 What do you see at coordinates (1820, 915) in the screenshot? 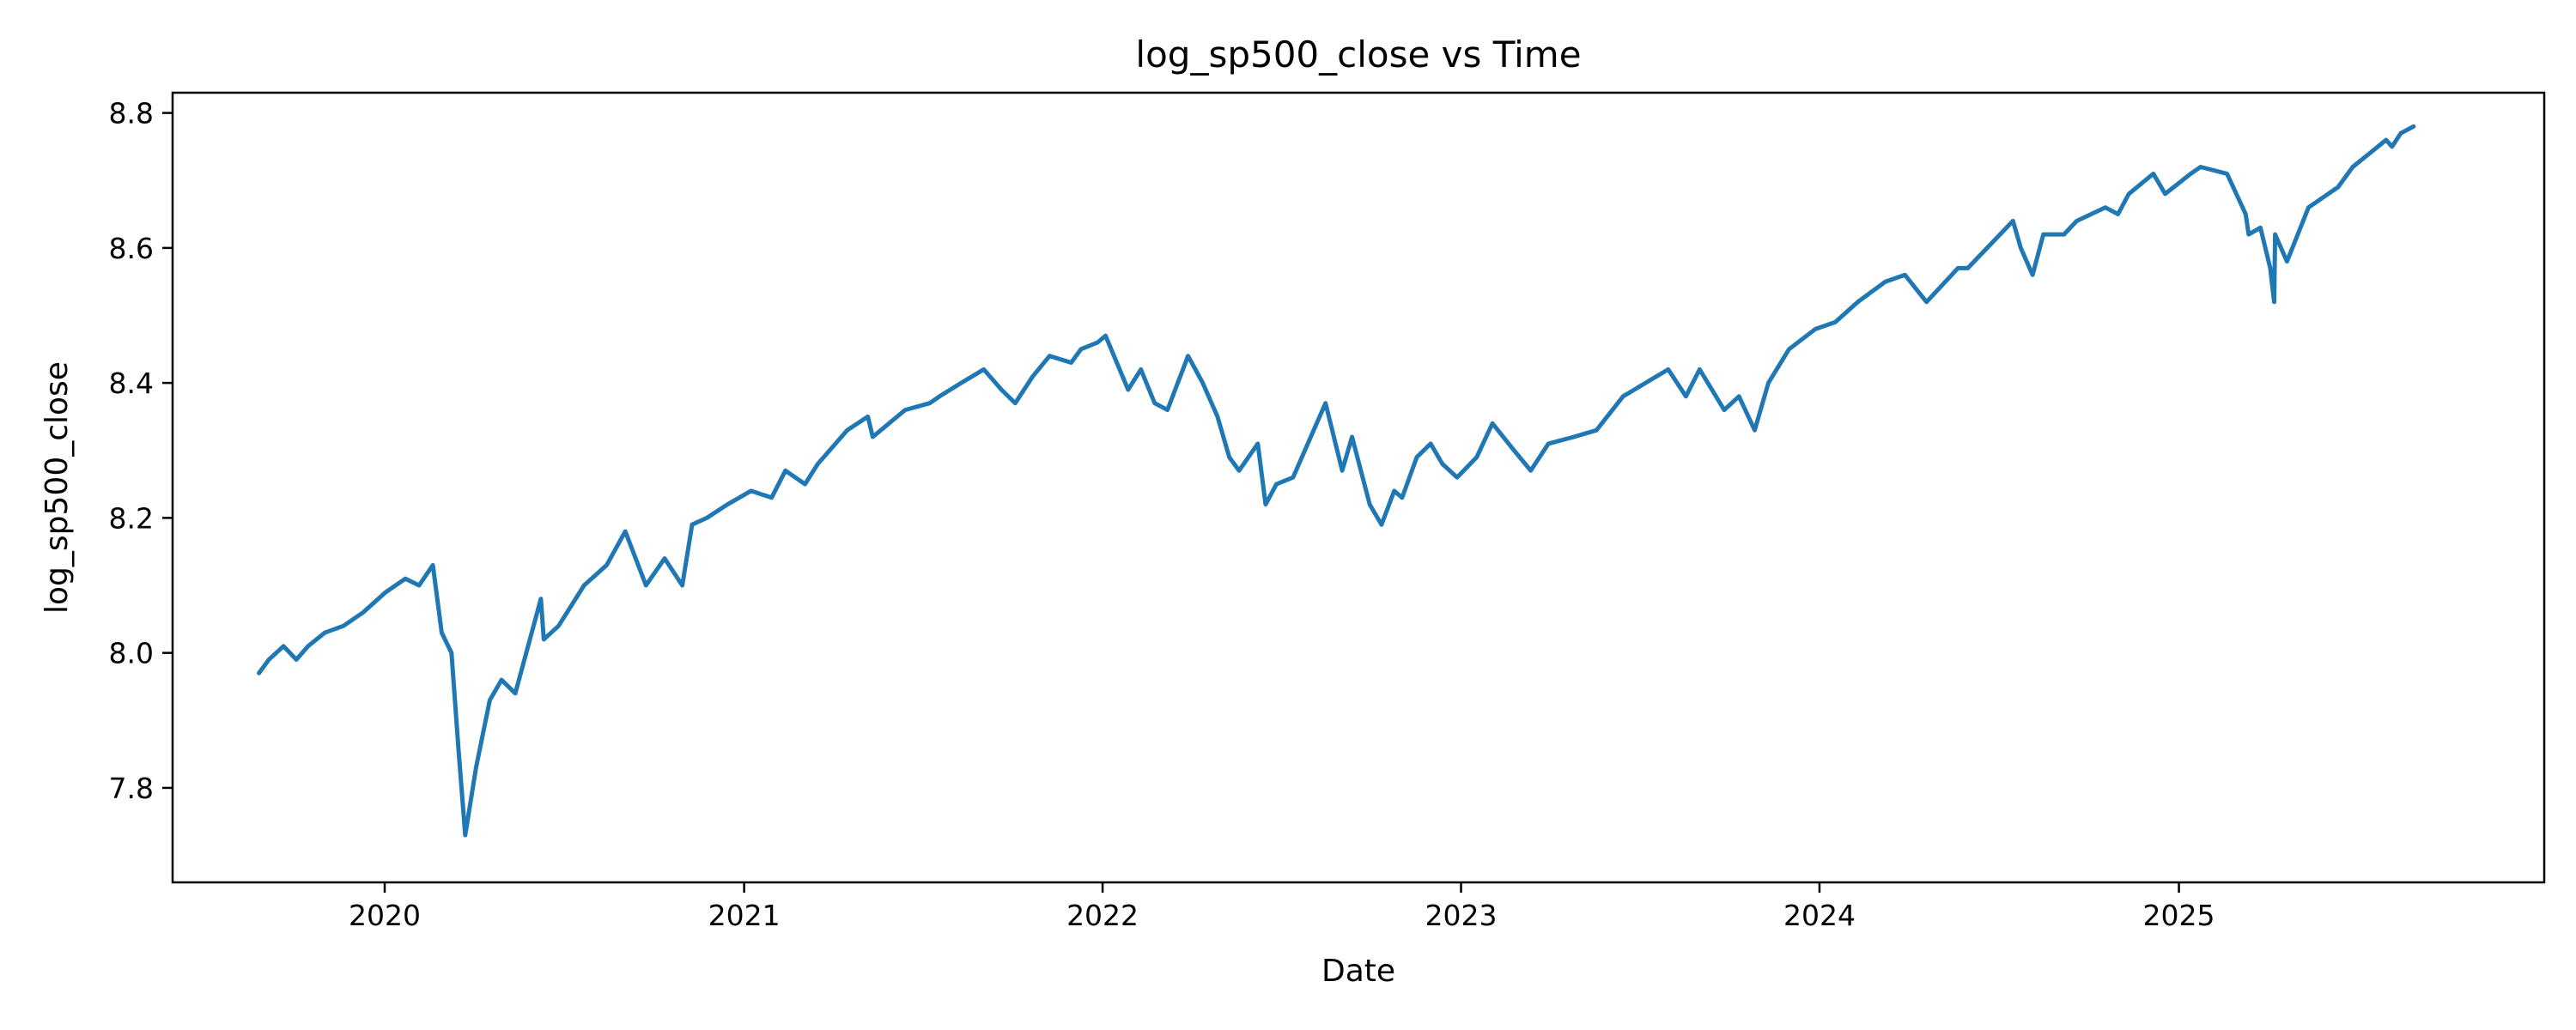
I see `x-tick-label: 2024` at bounding box center [1820, 915].